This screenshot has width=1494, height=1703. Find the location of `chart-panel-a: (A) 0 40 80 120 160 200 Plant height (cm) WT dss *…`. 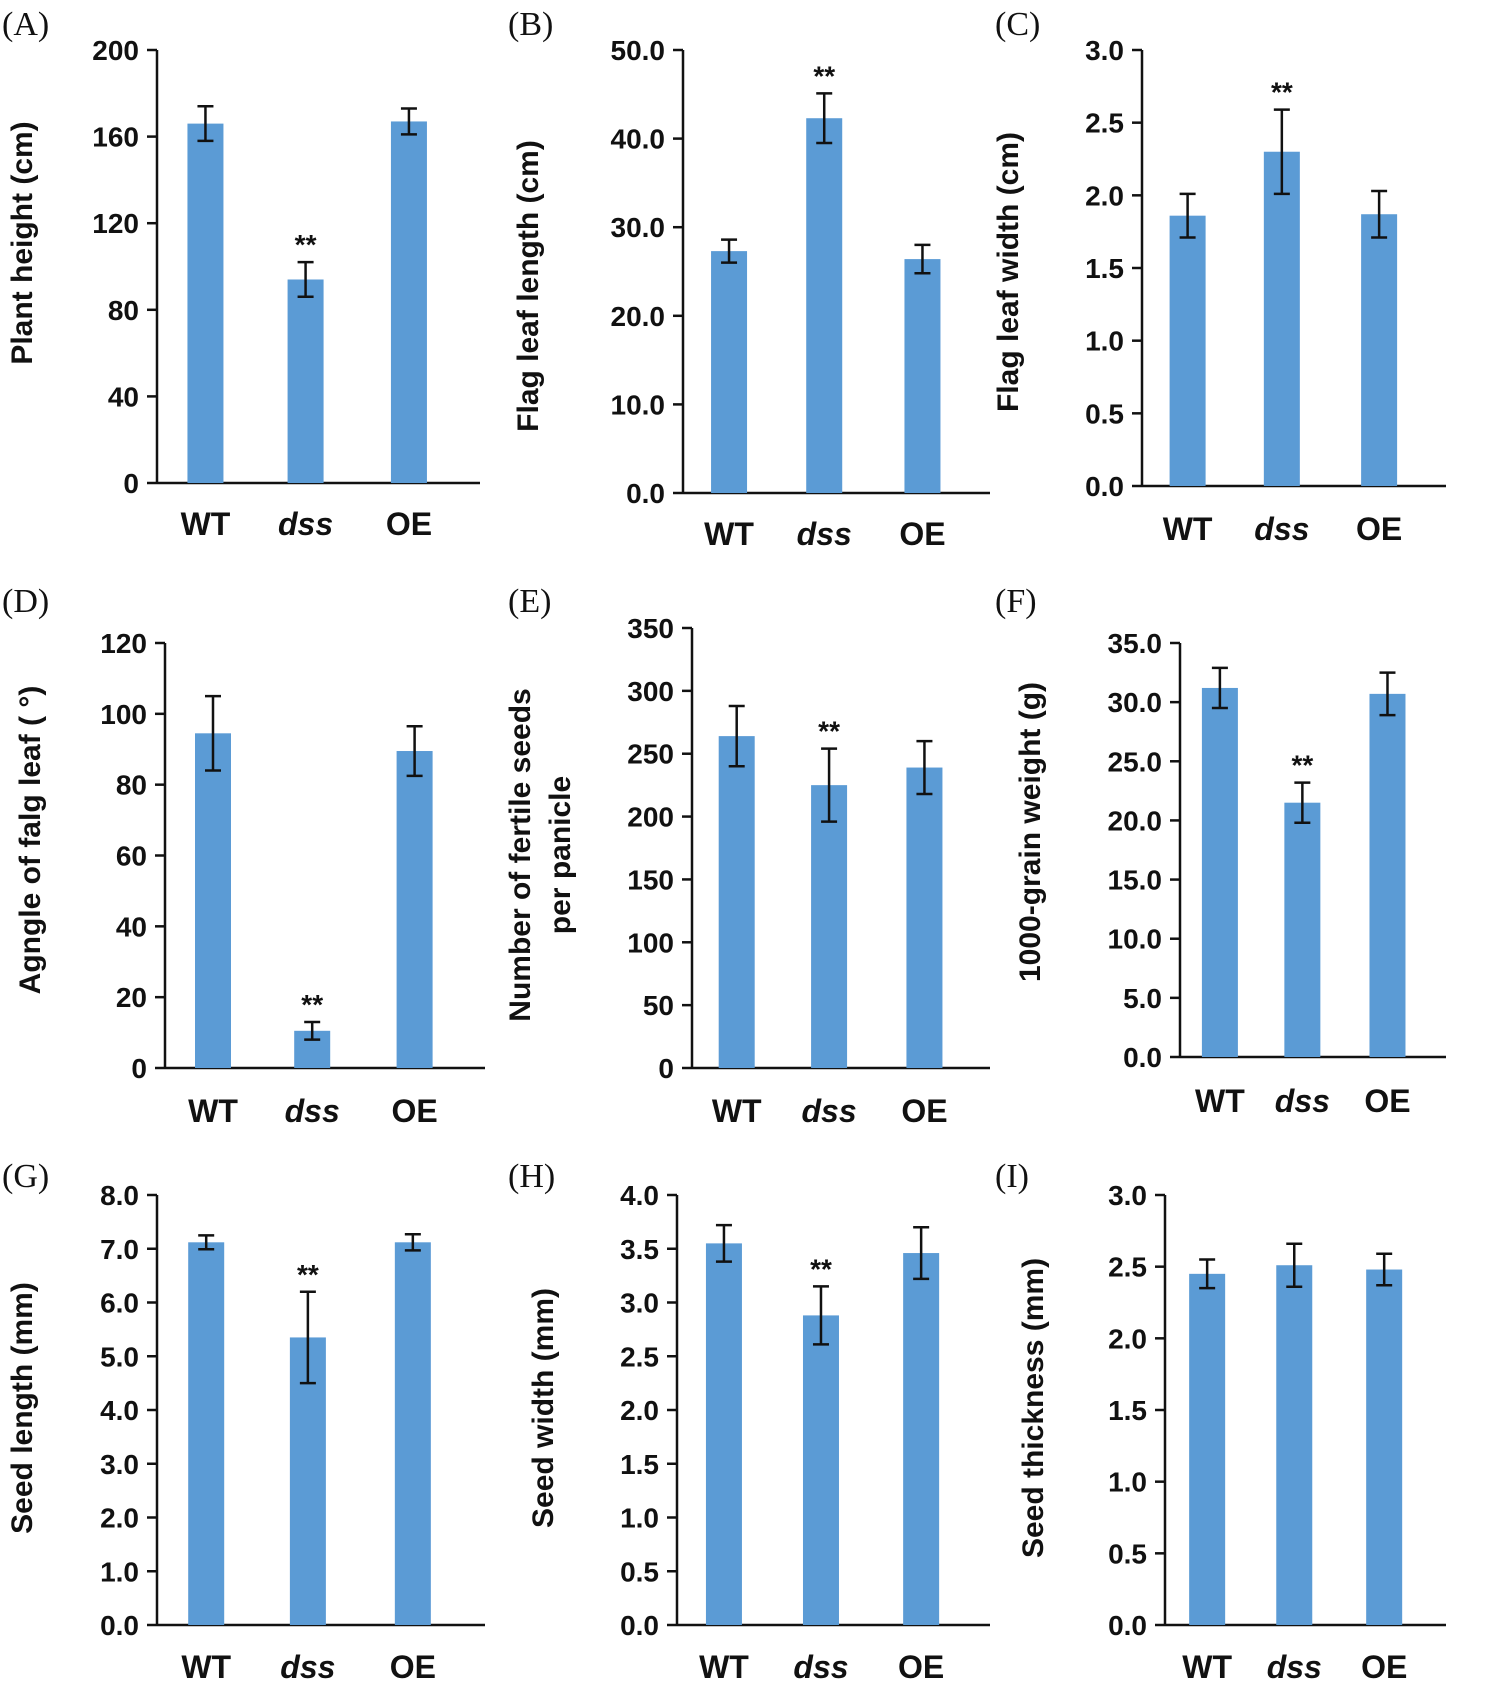

chart-panel-a: (A) 0 40 80 120 160 200 Plant height (cm) WT dss *… is located at coordinates (241, 274).